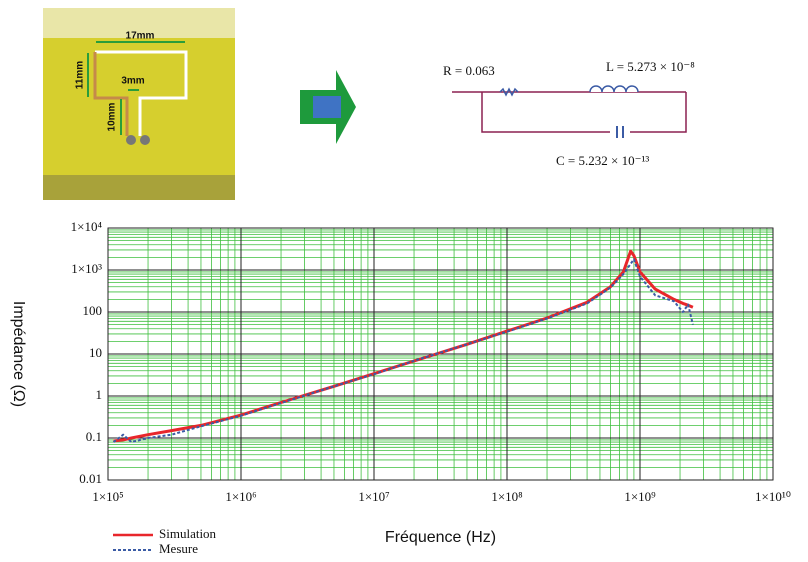 The image size is (808, 562). What do you see at coordinates (373, 496) in the screenshot?
I see `x-tick-label: 1×10⁷` at bounding box center [373, 496].